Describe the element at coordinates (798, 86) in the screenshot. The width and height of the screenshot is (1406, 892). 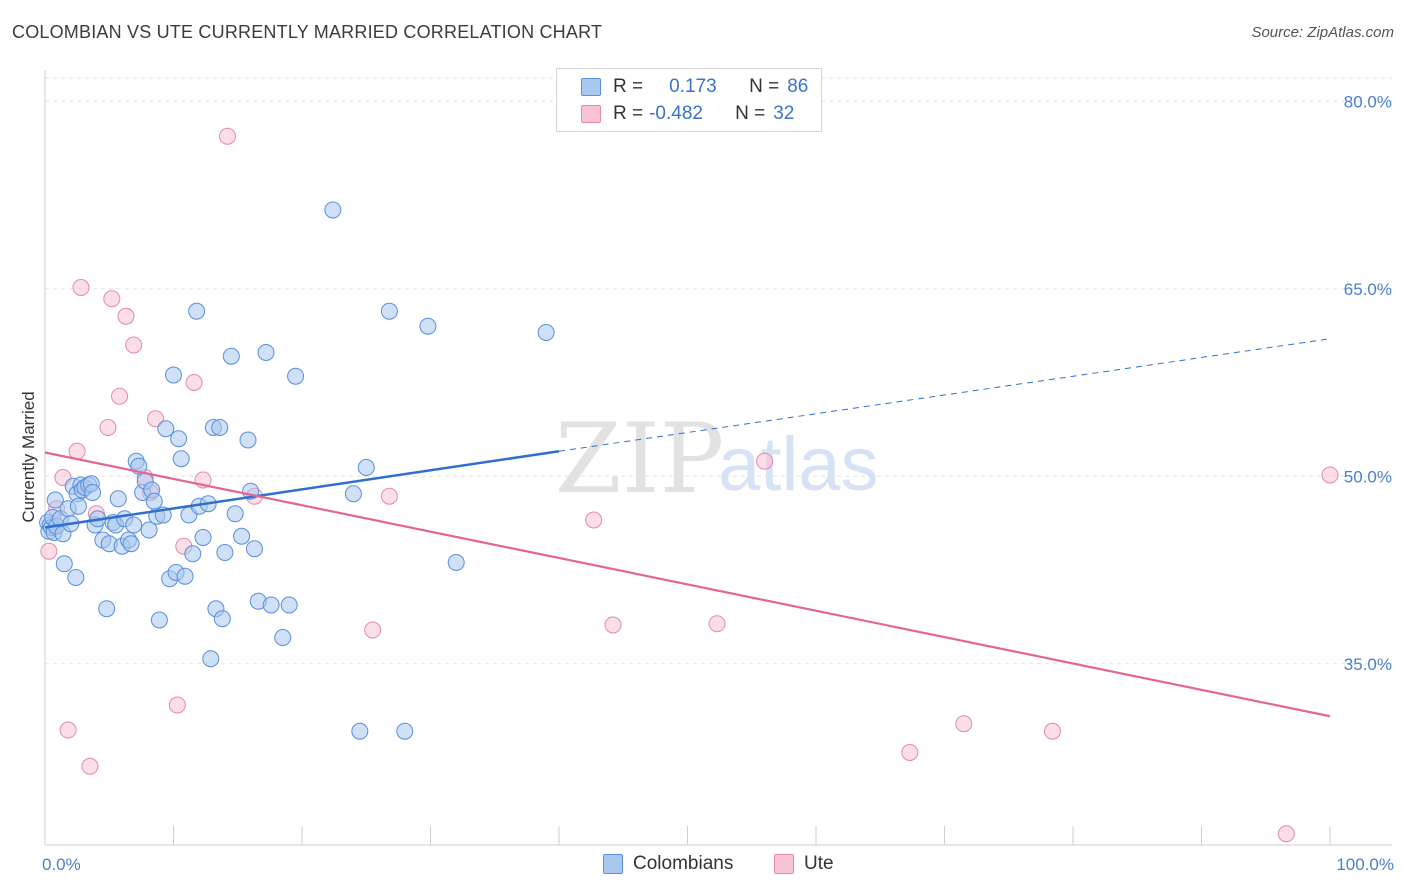
I see `legend-n-value: 86` at that location.